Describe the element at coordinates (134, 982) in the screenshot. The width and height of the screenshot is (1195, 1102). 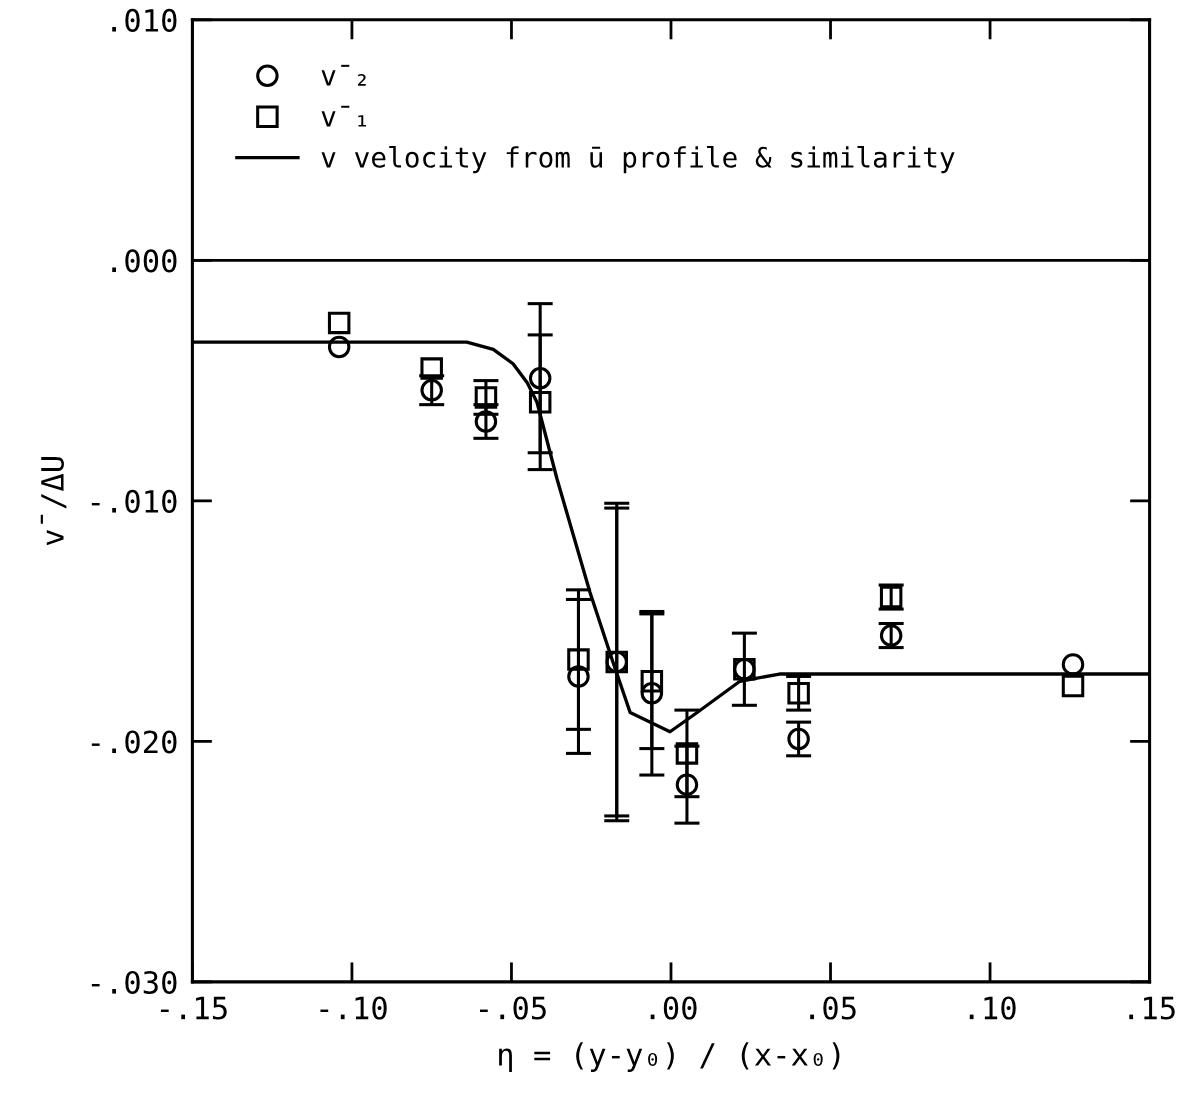
I see `y-tick-label: -.030` at that location.